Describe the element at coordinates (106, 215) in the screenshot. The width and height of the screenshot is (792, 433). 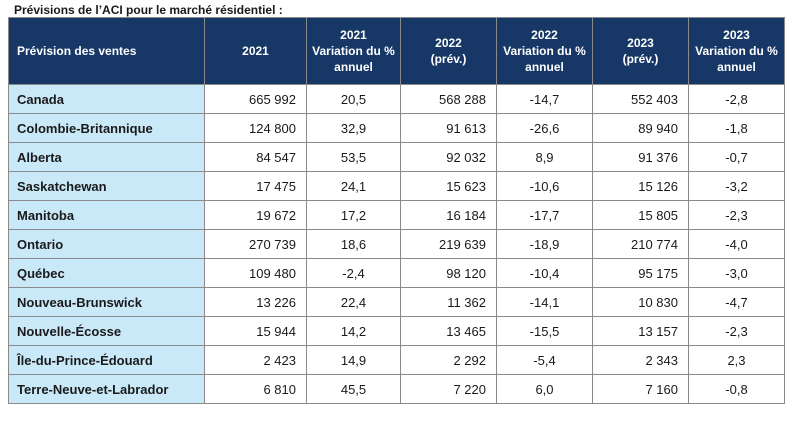
I see `region-cell: Manitoba` at that location.